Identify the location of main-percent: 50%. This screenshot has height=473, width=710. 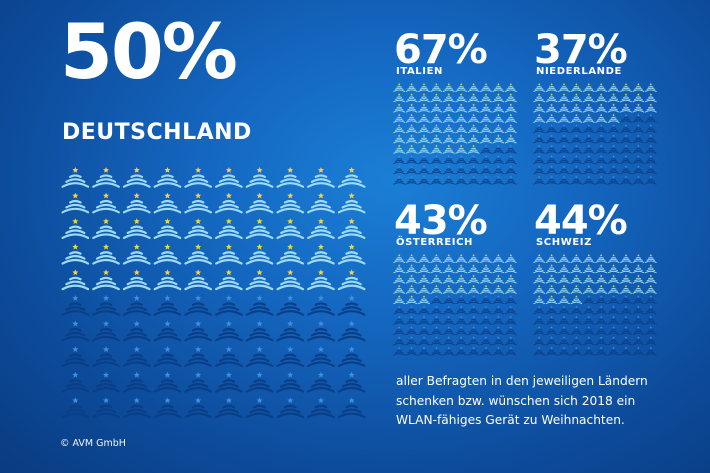
(149, 51).